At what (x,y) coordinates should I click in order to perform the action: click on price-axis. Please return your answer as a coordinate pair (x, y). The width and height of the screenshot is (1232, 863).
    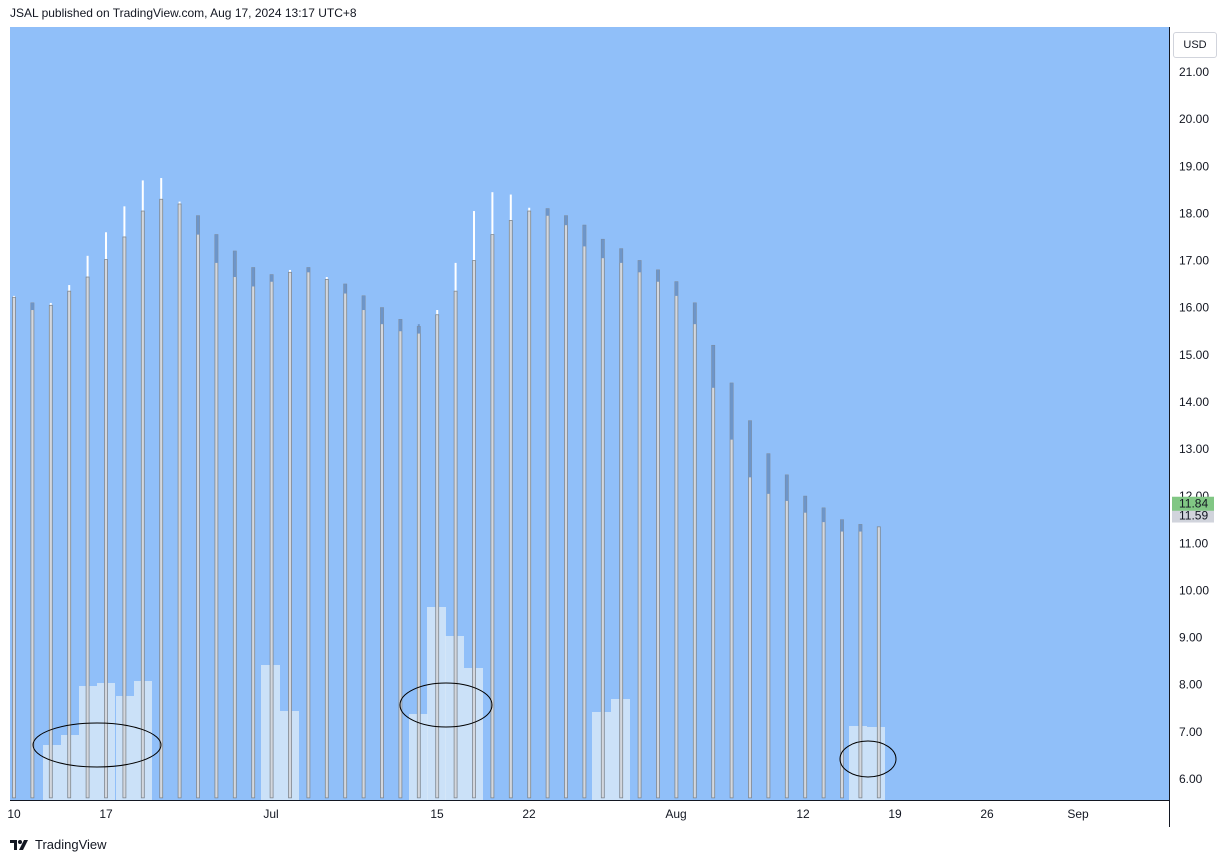
    Looking at the image, I should click on (1196, 427).